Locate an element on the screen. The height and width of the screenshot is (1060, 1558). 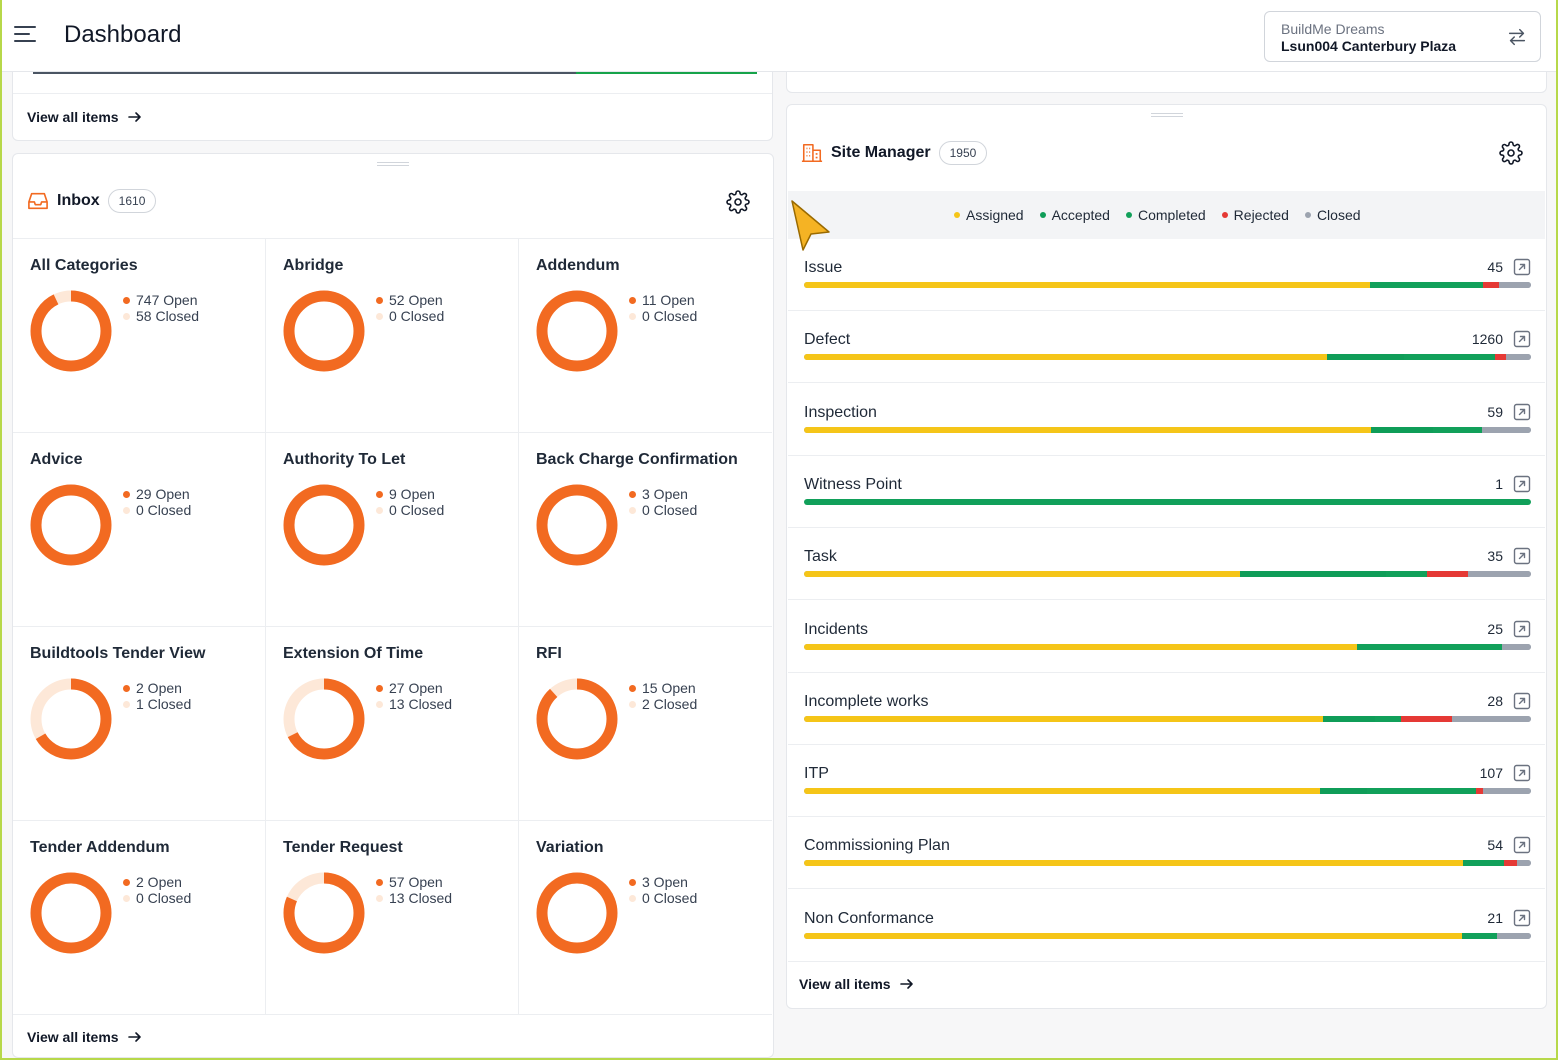
row-label: Witness Point is located at coordinates (853, 484).